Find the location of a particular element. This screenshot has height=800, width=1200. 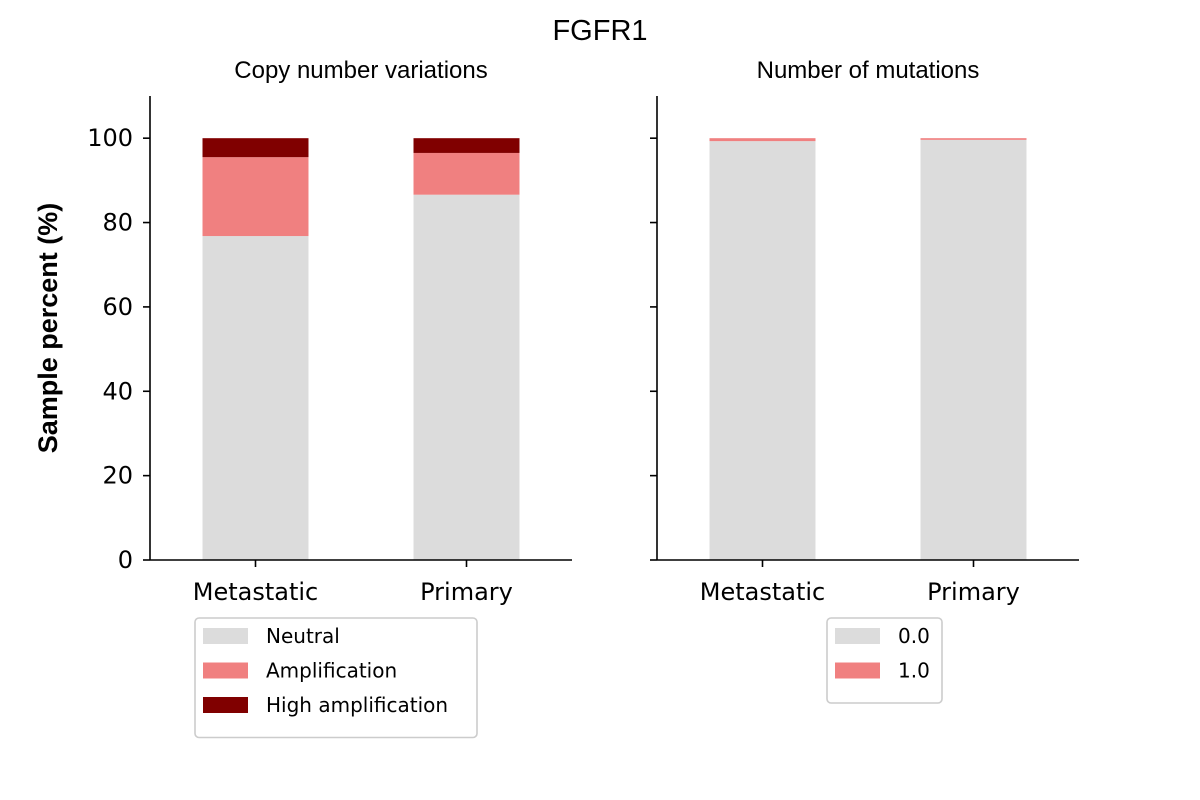

panel-title-copy-number: Copy number variations is located at coordinates (360, 70).